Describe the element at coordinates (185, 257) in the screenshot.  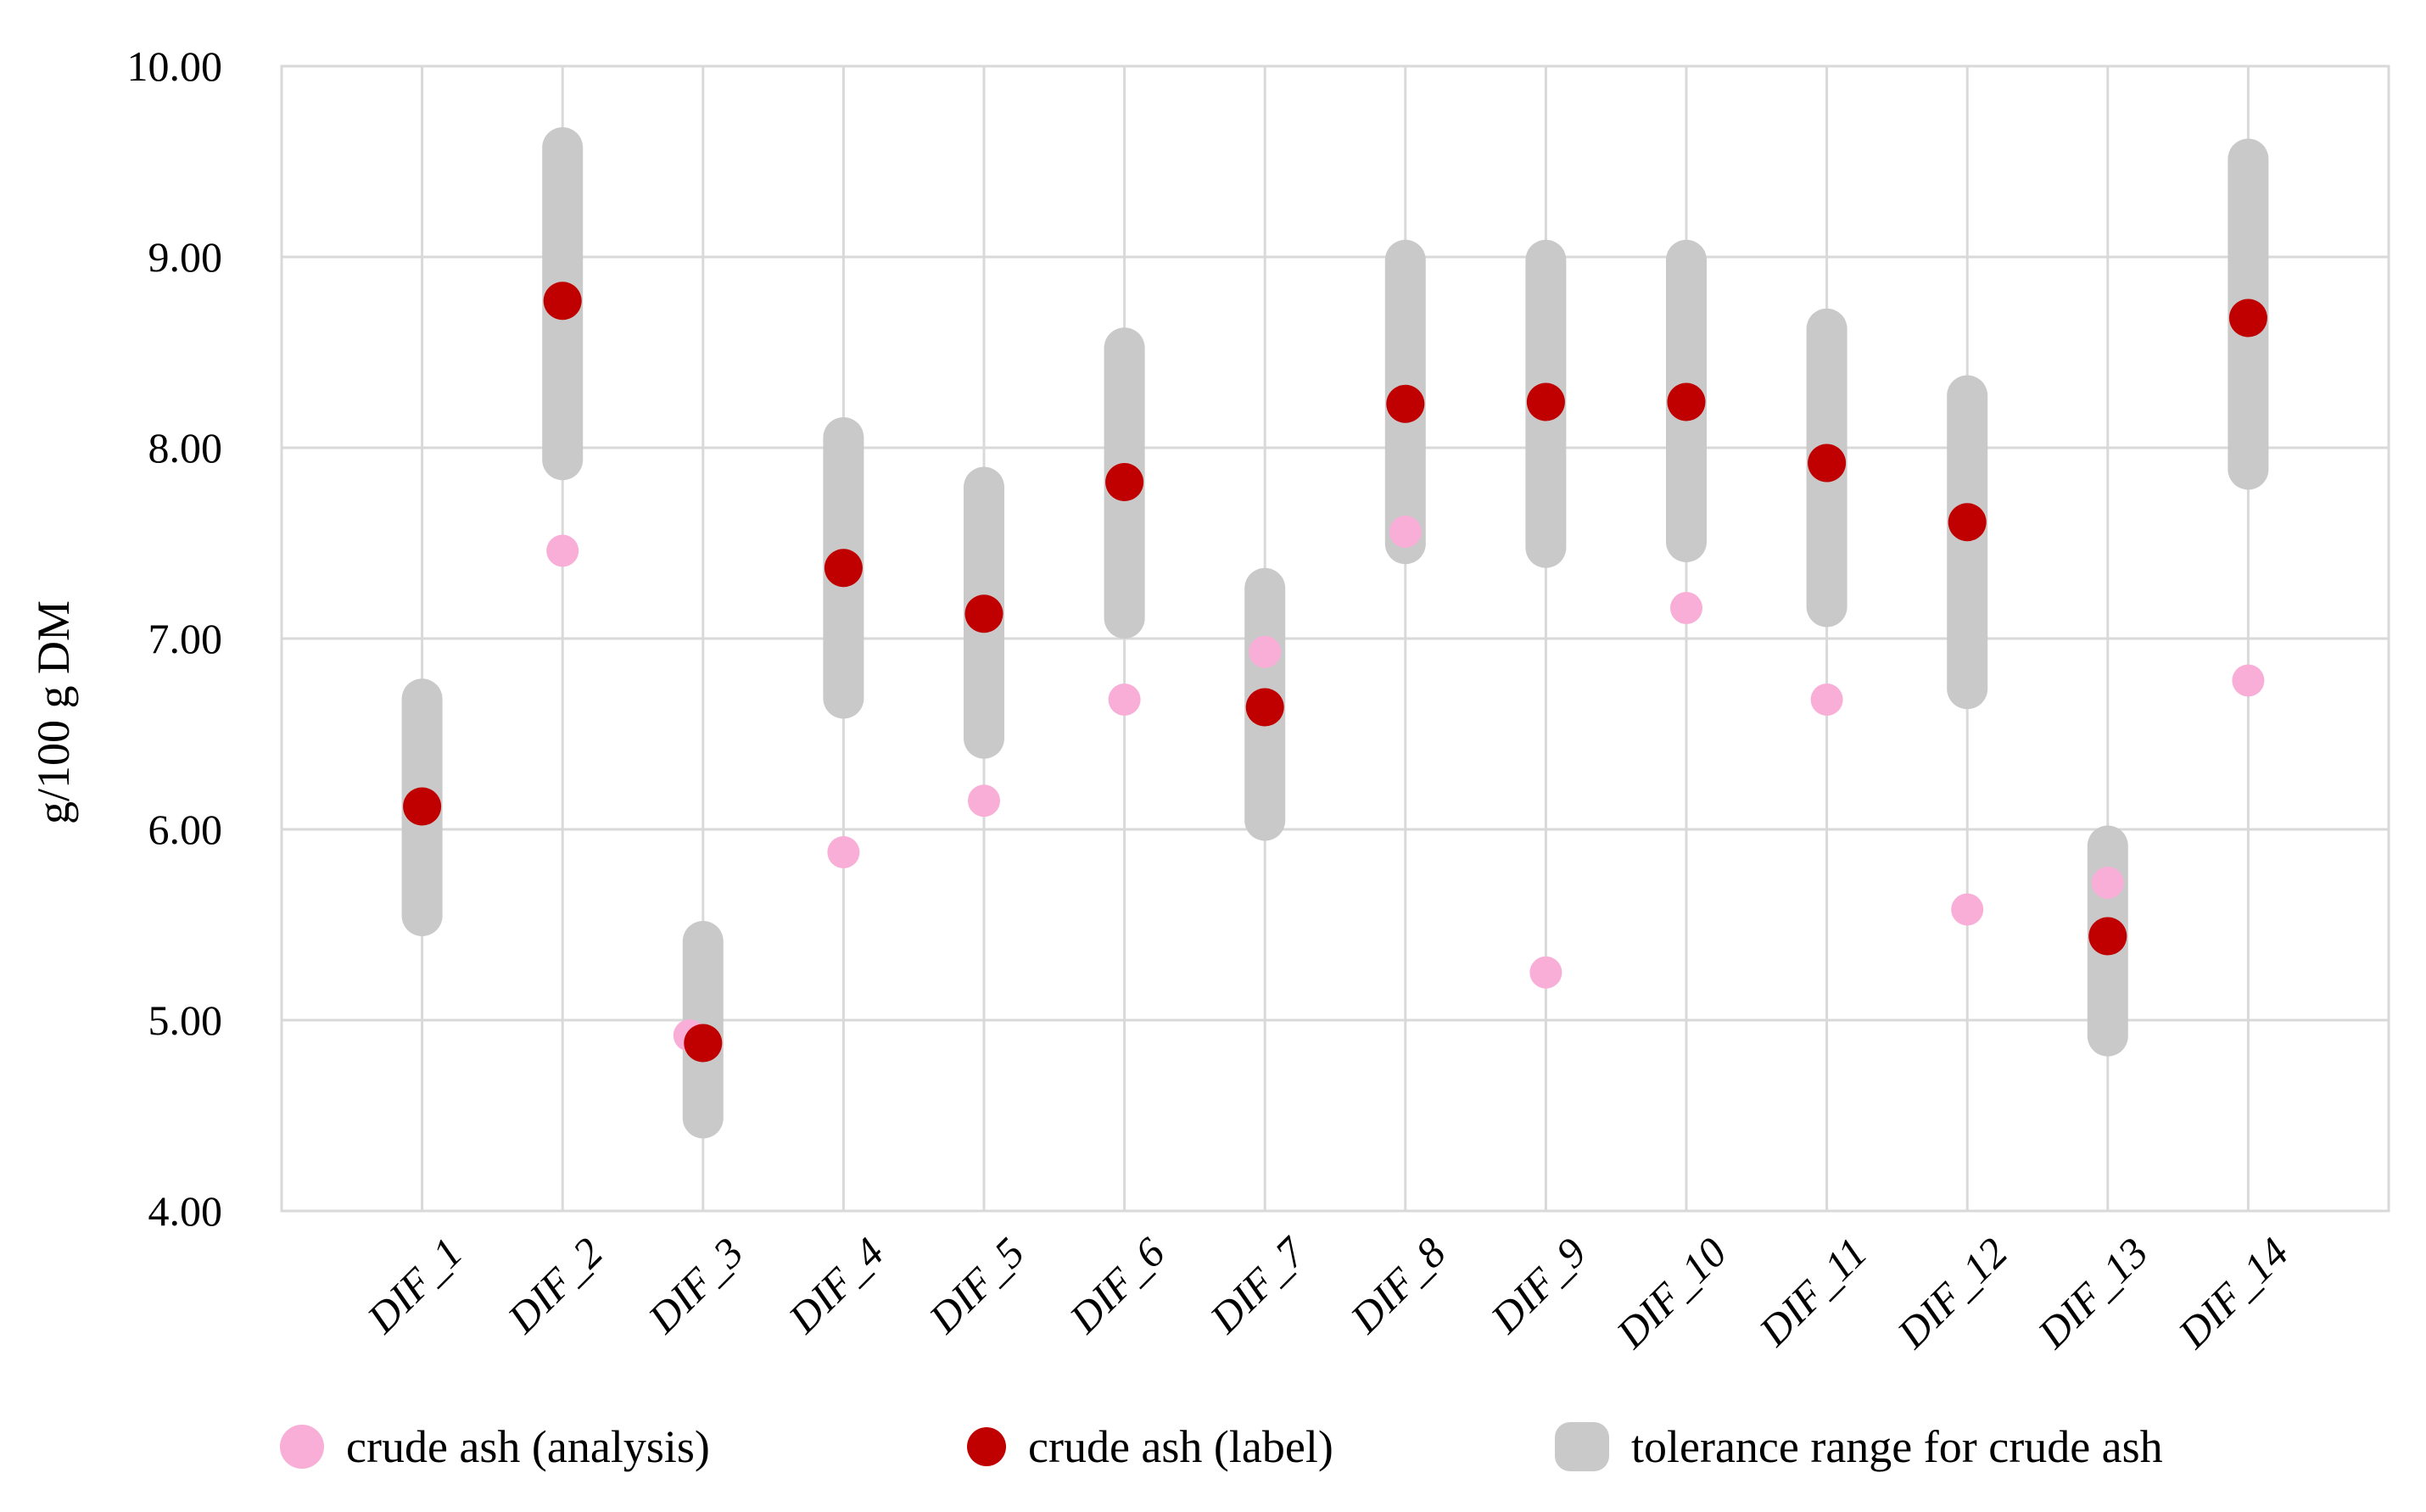
I see `y-tick-label: 9.00` at that location.